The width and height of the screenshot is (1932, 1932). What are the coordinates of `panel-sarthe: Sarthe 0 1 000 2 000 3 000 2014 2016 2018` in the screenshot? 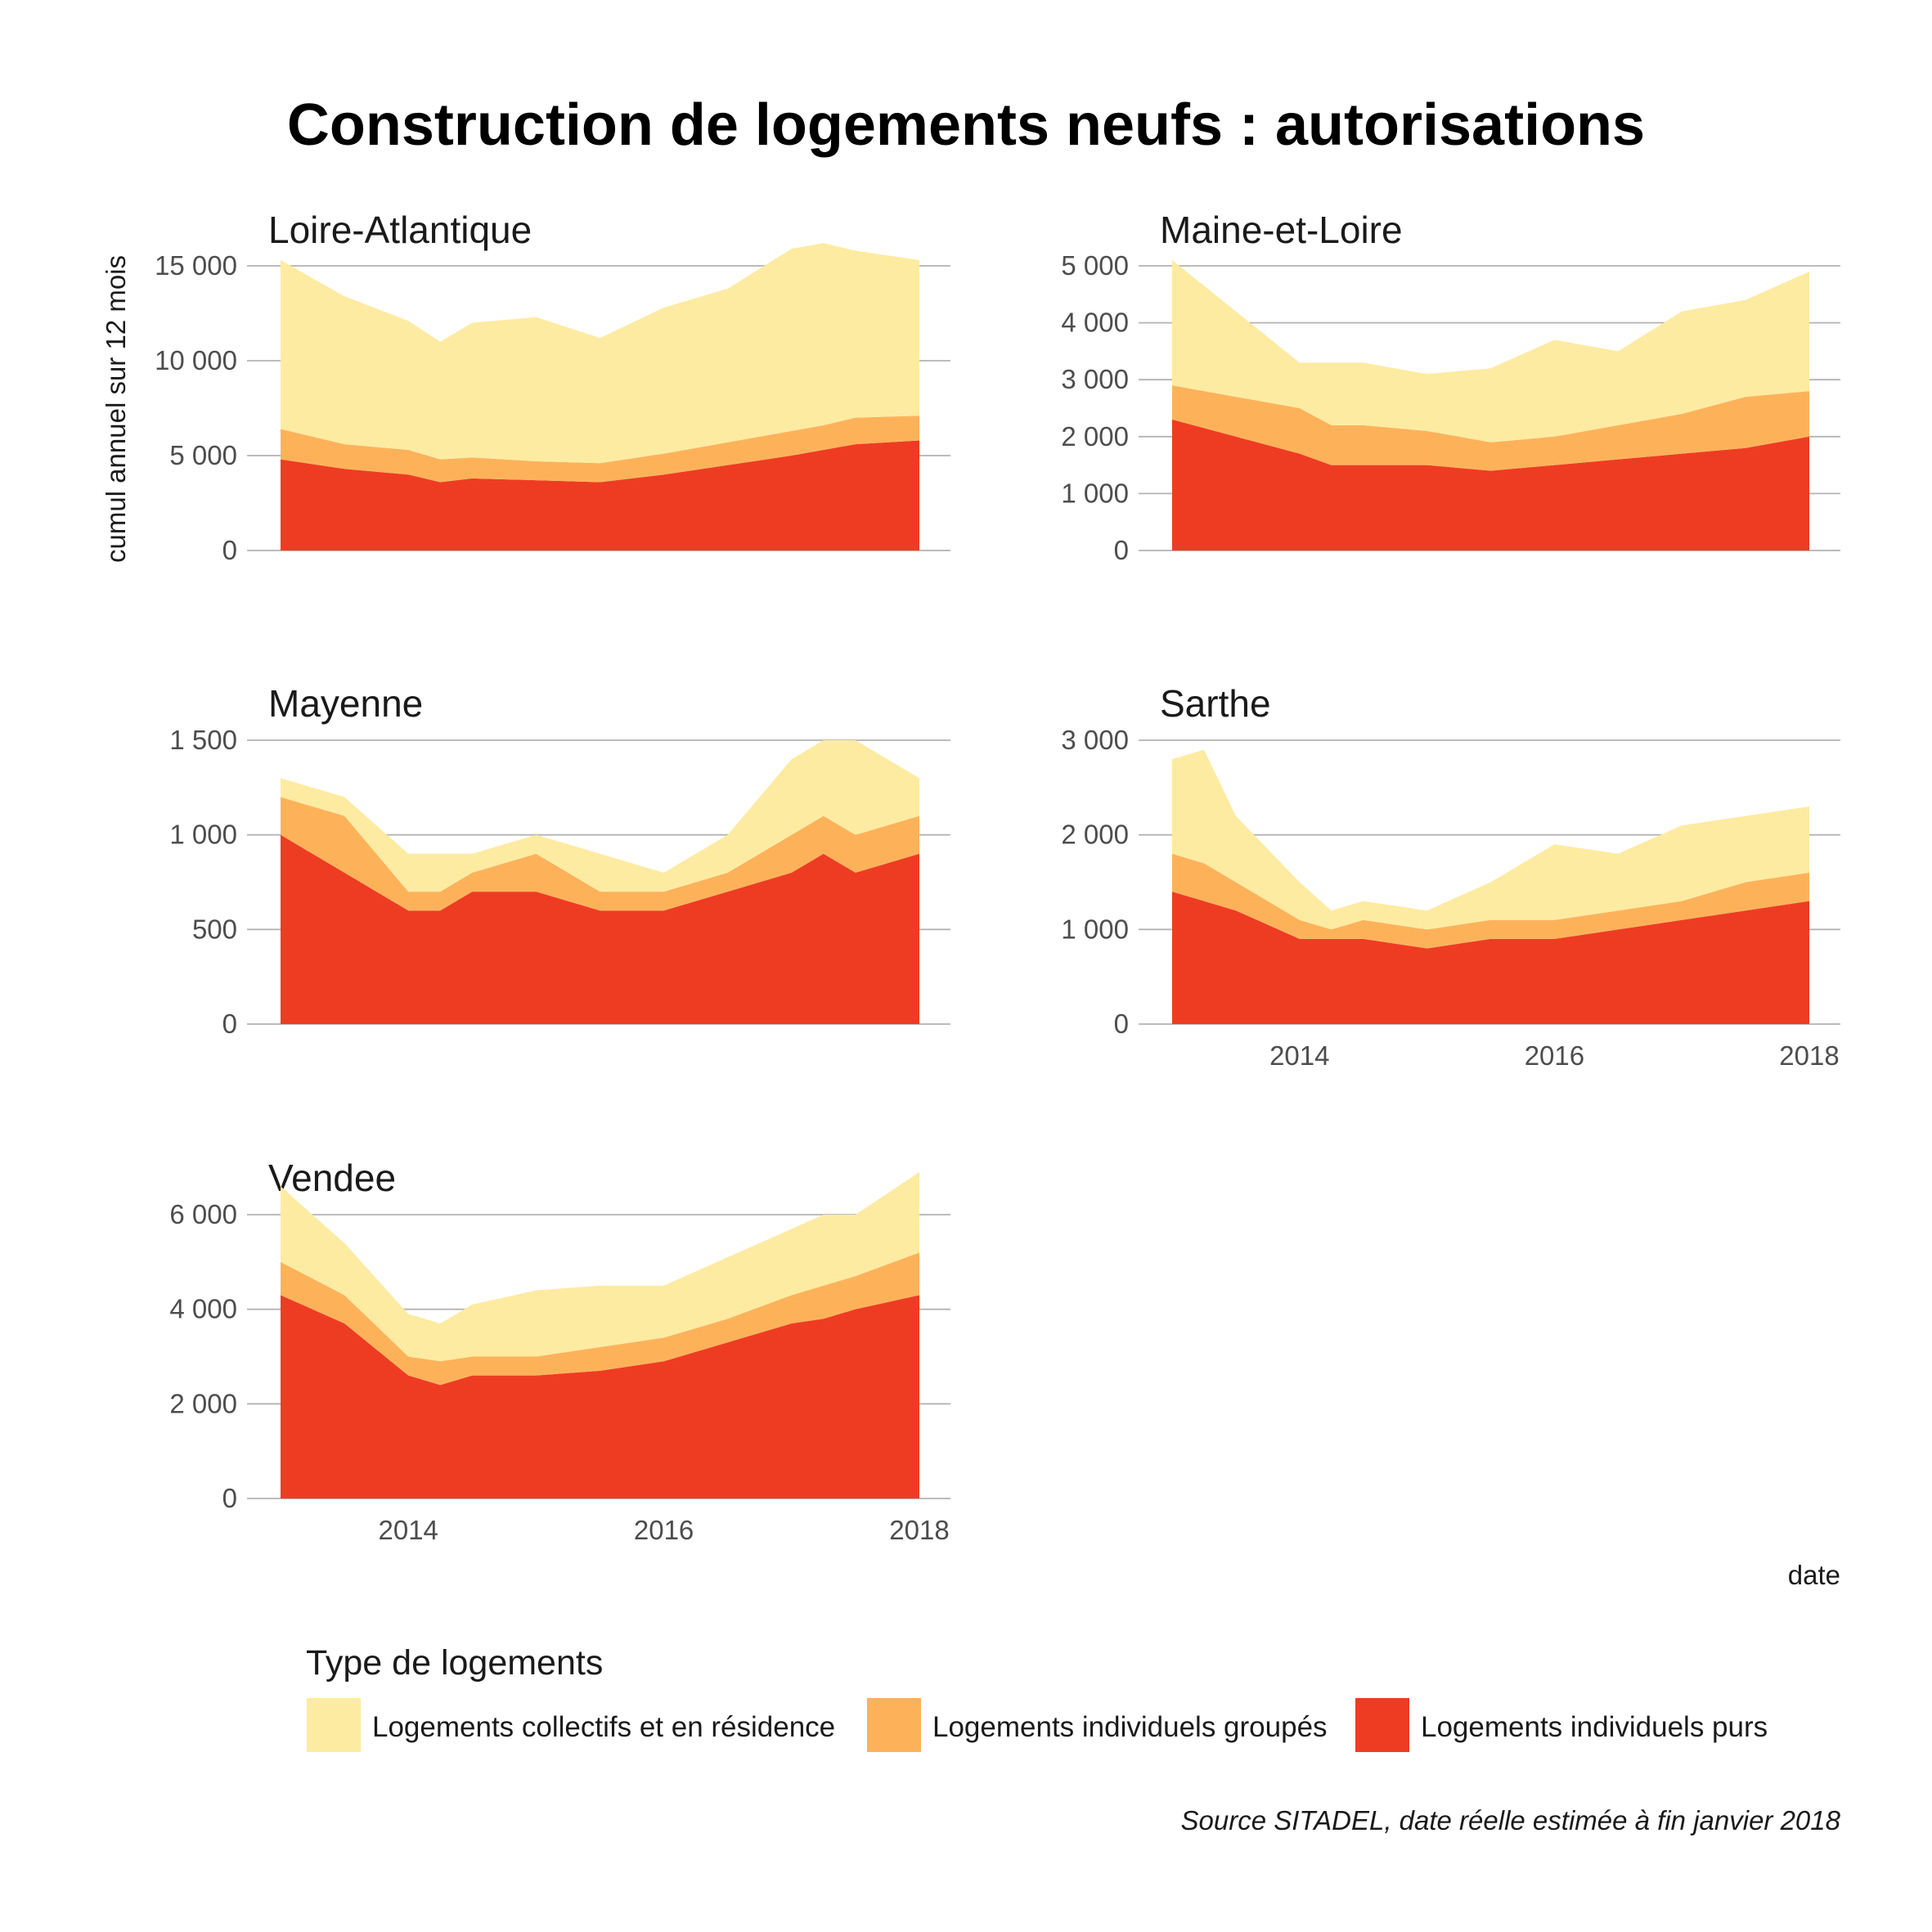 It's located at (1450, 877).